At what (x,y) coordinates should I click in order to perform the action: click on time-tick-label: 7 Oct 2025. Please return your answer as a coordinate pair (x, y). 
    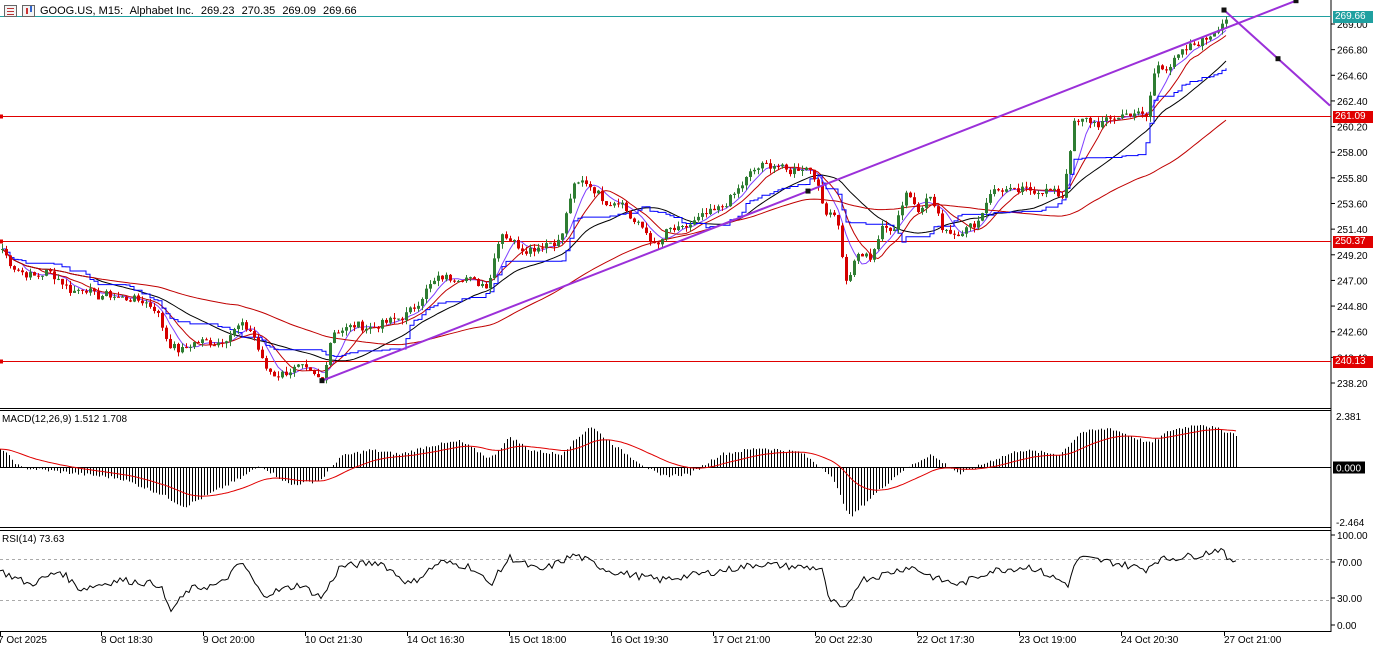
    Looking at the image, I should click on (23, 640).